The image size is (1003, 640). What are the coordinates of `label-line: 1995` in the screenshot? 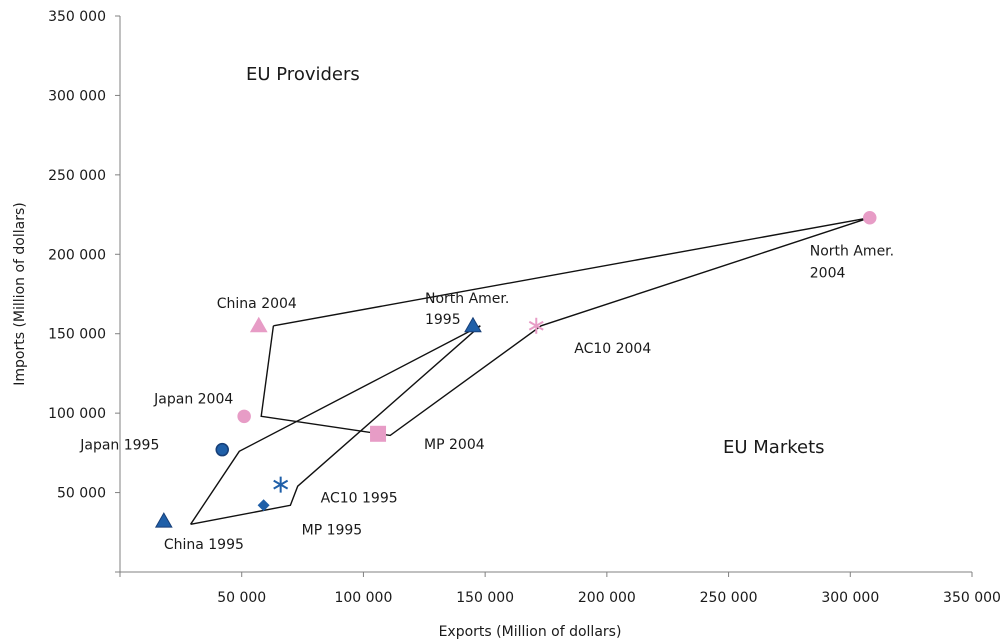 It's located at (443, 320).